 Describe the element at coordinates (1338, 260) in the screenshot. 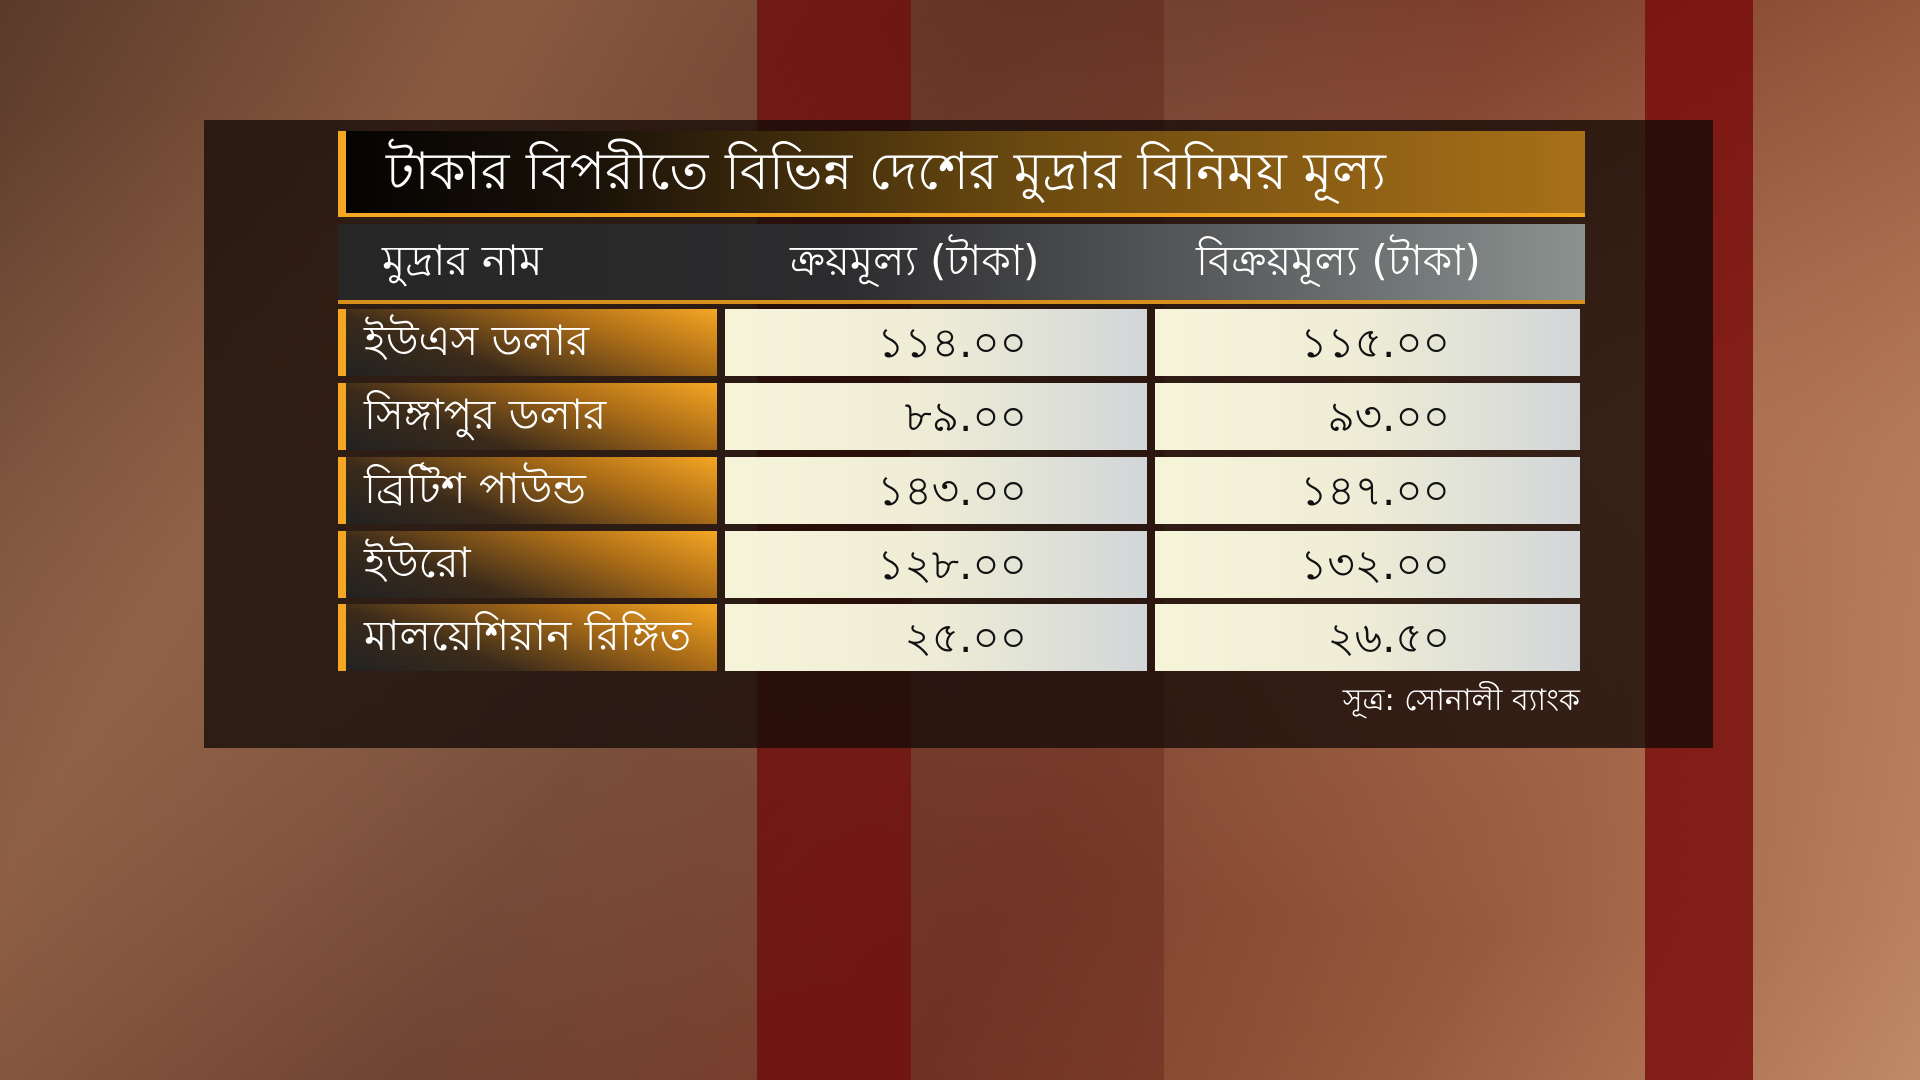

I see `header-sell-rate: বিক্রয়মূল্য (টাকা)` at that location.